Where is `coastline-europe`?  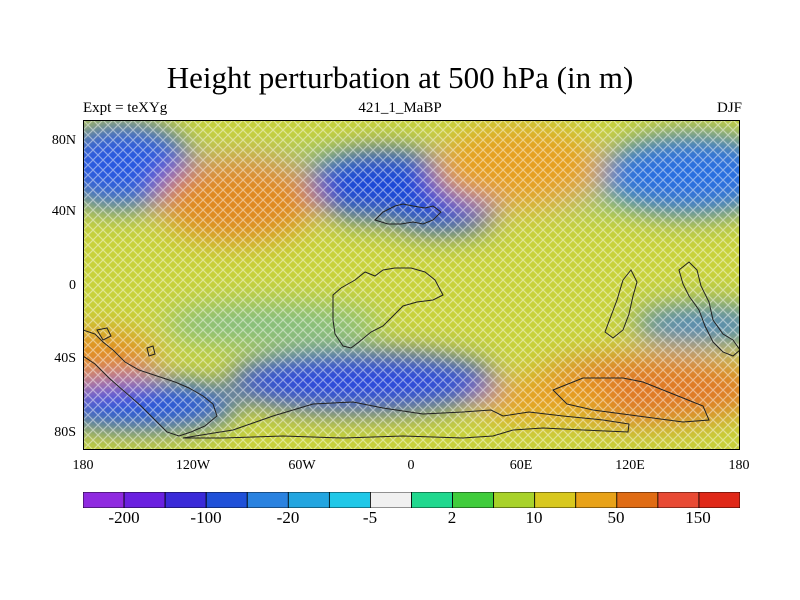 coastline-europe is located at coordinates (408, 214).